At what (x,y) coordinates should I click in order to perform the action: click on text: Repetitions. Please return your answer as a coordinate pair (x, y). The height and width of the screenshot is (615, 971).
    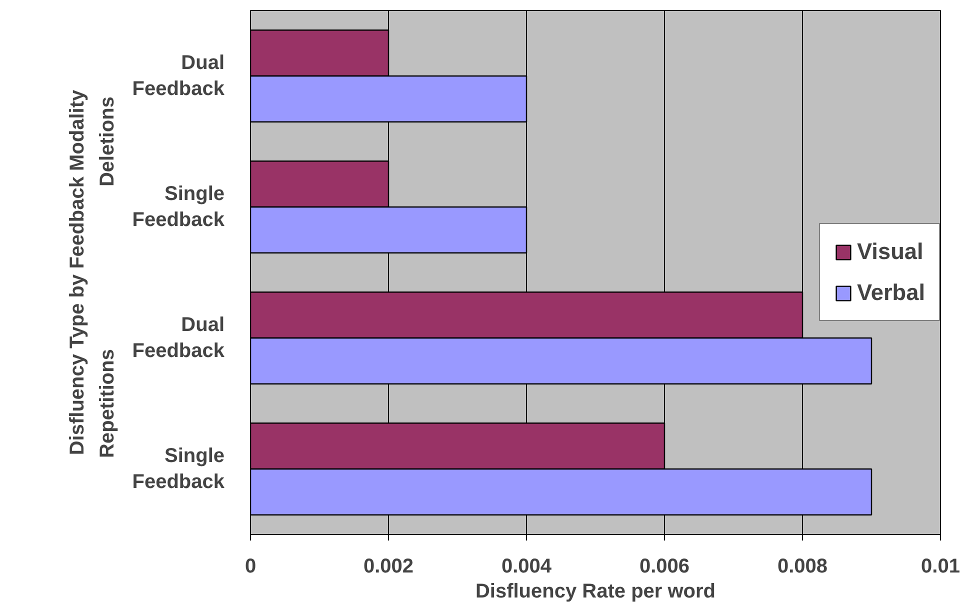
    Looking at the image, I should click on (107, 403).